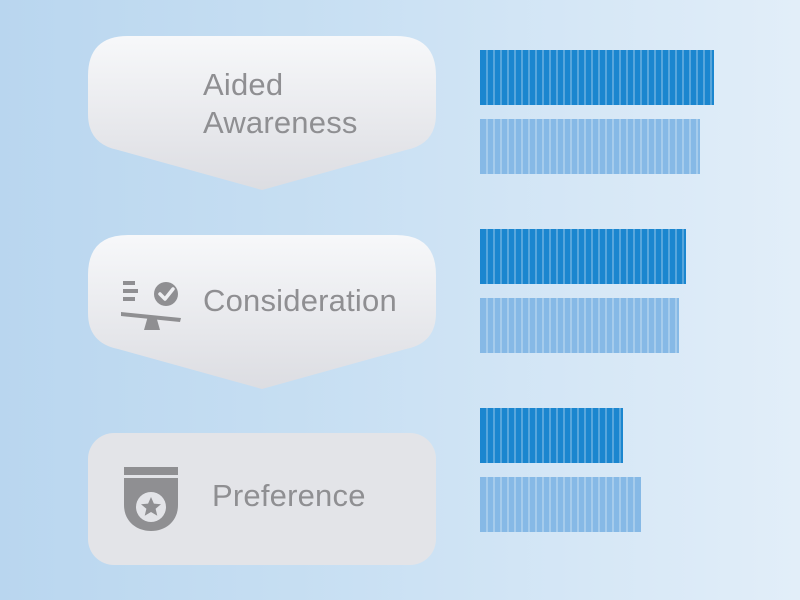  I want to click on star-badge-icon, so click(151, 499).